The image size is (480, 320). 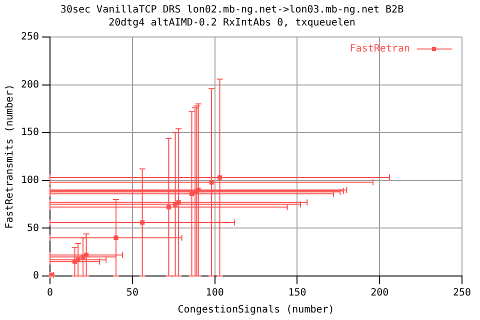 I want to click on y-axis-title: FastRetransmits (number), so click(x=10, y=156).